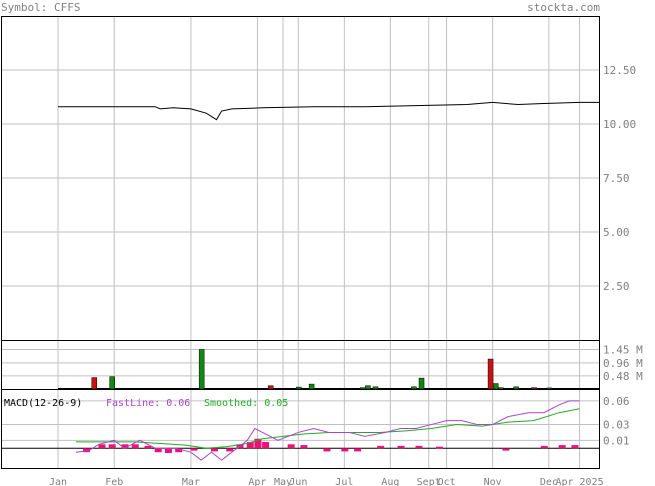 The height and width of the screenshot is (486, 655). I want to click on x-tick-label: Aug, so click(390, 481).